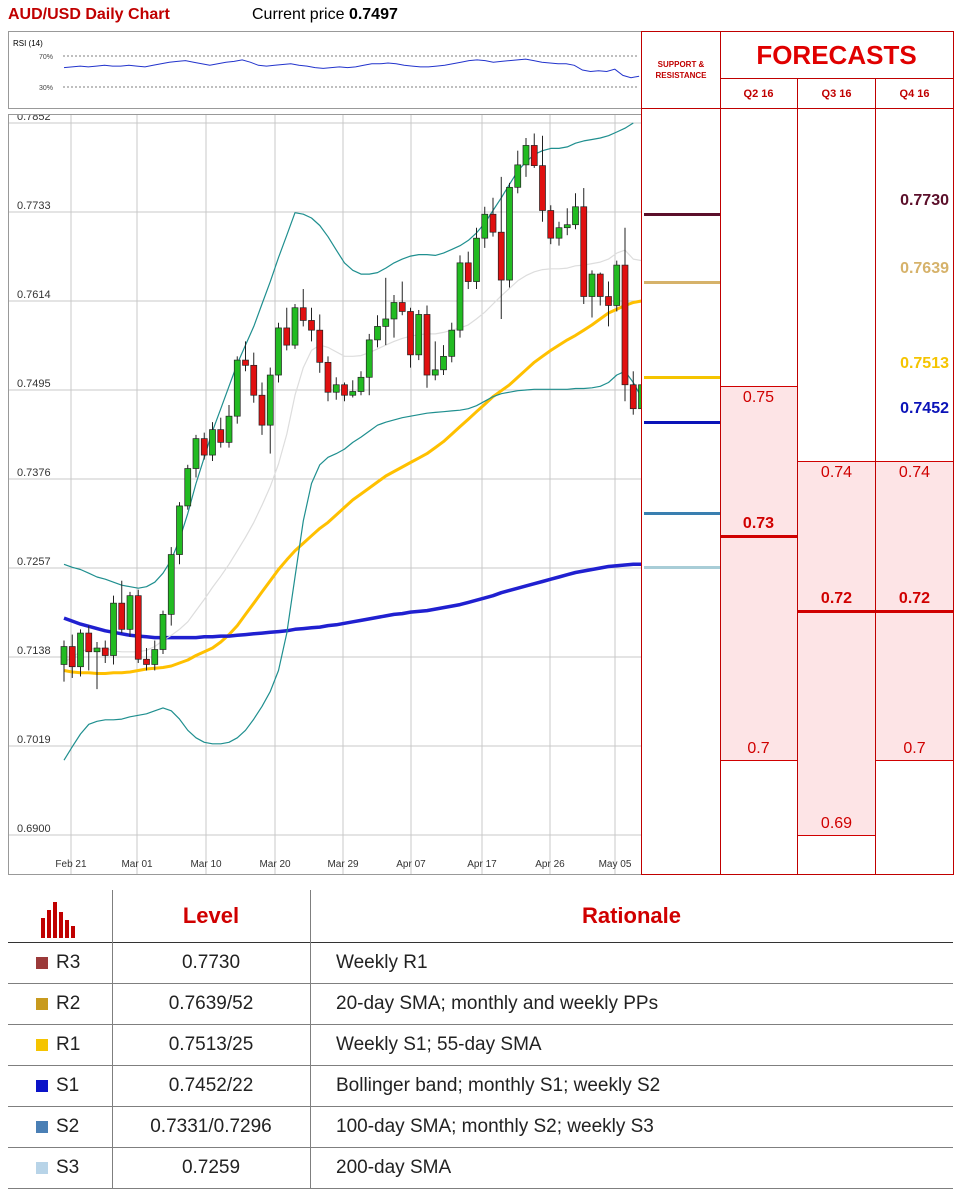 This screenshot has height=1198, width=962. Describe the element at coordinates (28, 43) in the screenshot. I see `rsi-label: RSI (14)` at that location.